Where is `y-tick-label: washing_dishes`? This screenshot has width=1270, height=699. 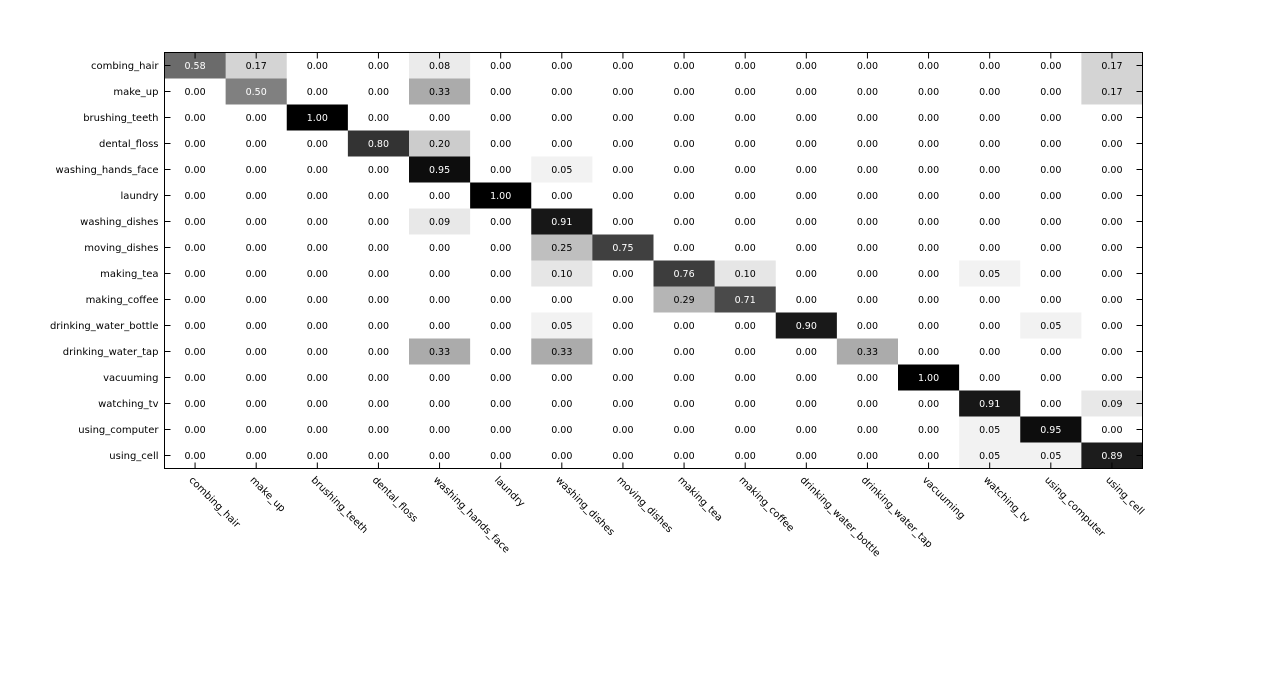
y-tick-label: washing_dishes is located at coordinates (119, 222).